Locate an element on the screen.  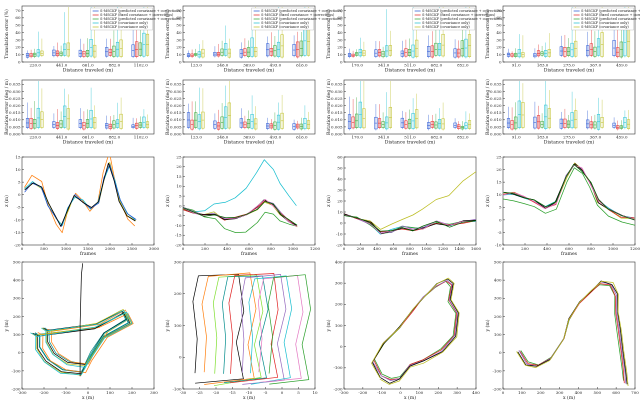
x-tick-label: 800 is located at coordinates (591, 248).